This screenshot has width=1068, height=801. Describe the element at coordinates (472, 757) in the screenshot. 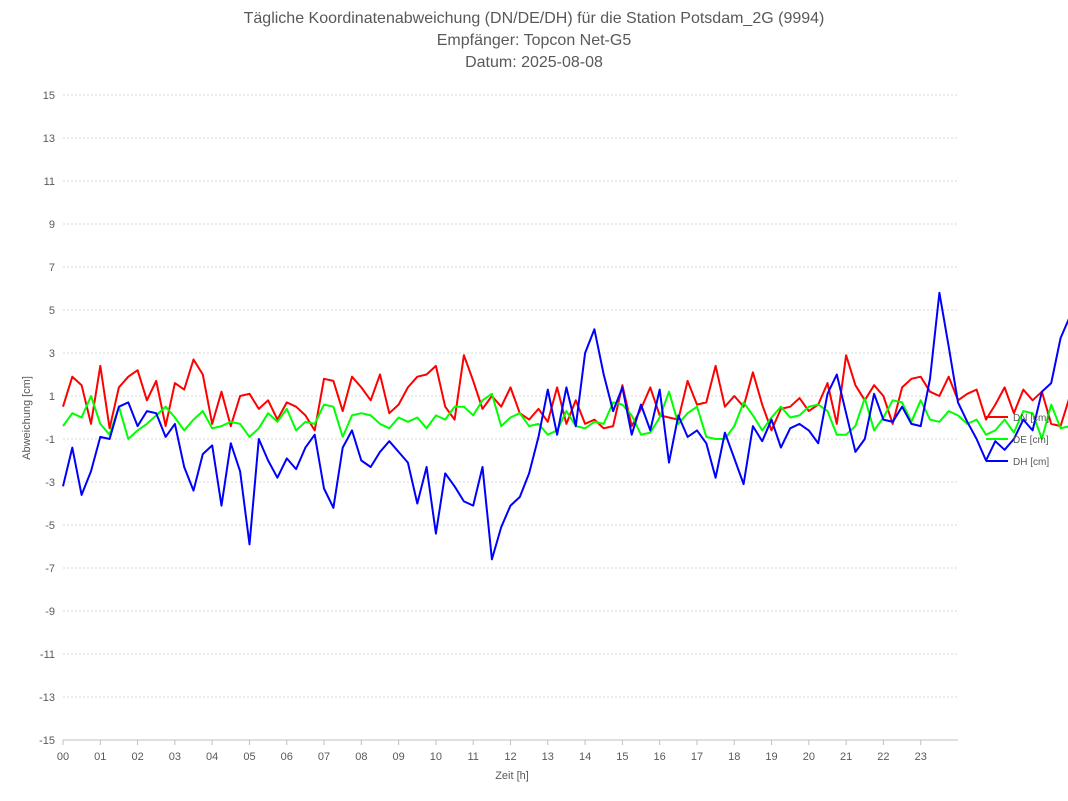

I see `x-tick-label: 11` at that location.